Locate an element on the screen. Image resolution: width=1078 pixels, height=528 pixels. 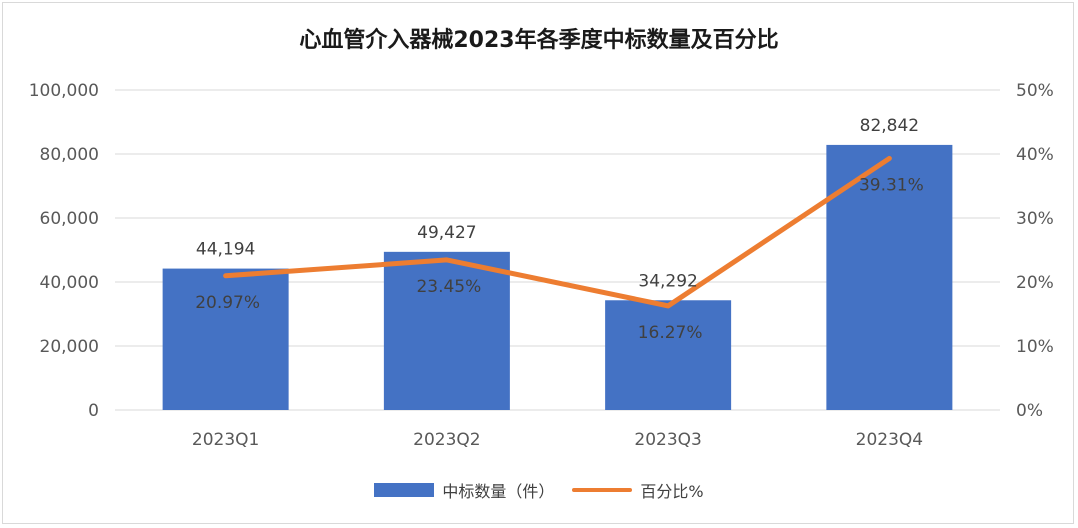
y2-tick-label: 30% is located at coordinates (1035, 219).